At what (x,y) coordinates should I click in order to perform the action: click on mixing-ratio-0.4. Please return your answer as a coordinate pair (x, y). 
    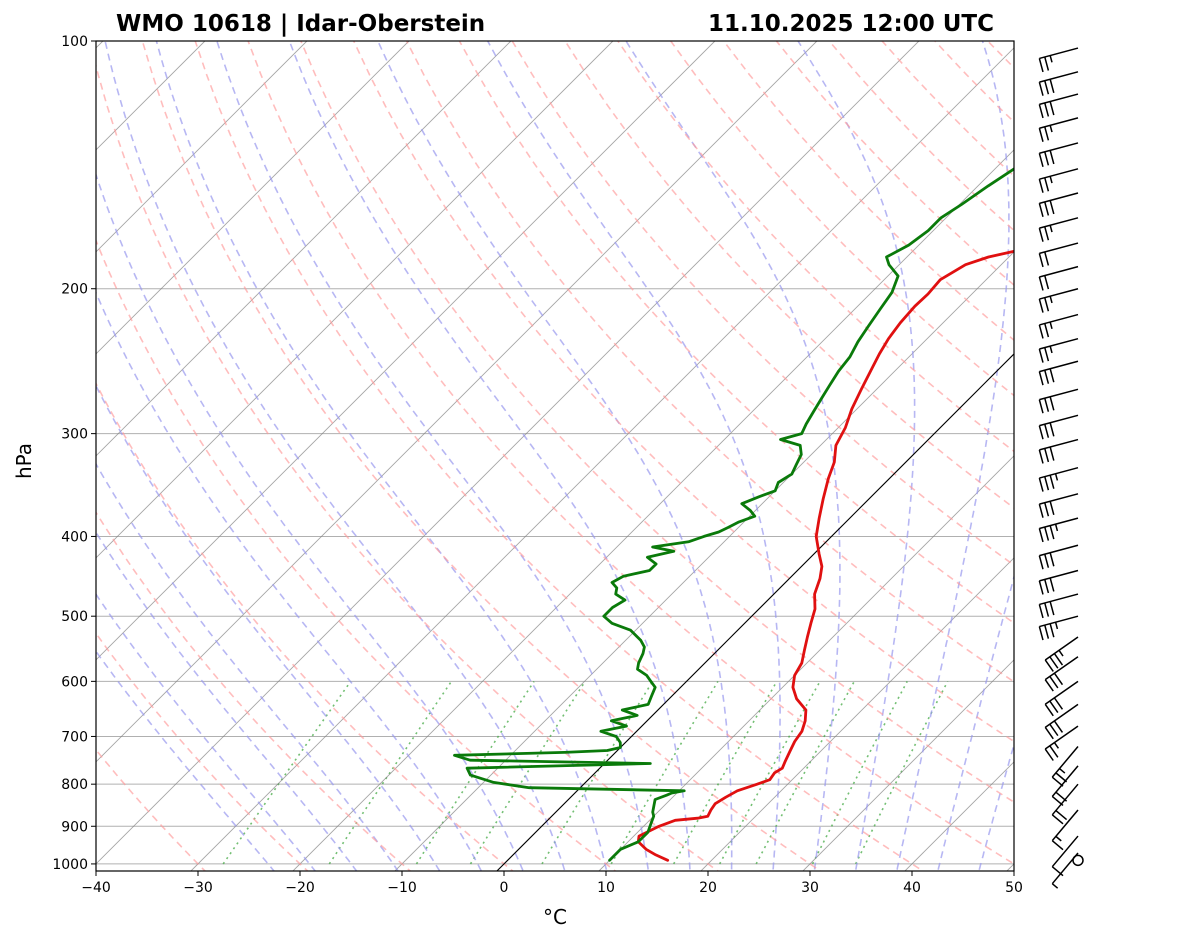
    Looking at the image, I should click on (287, 772).